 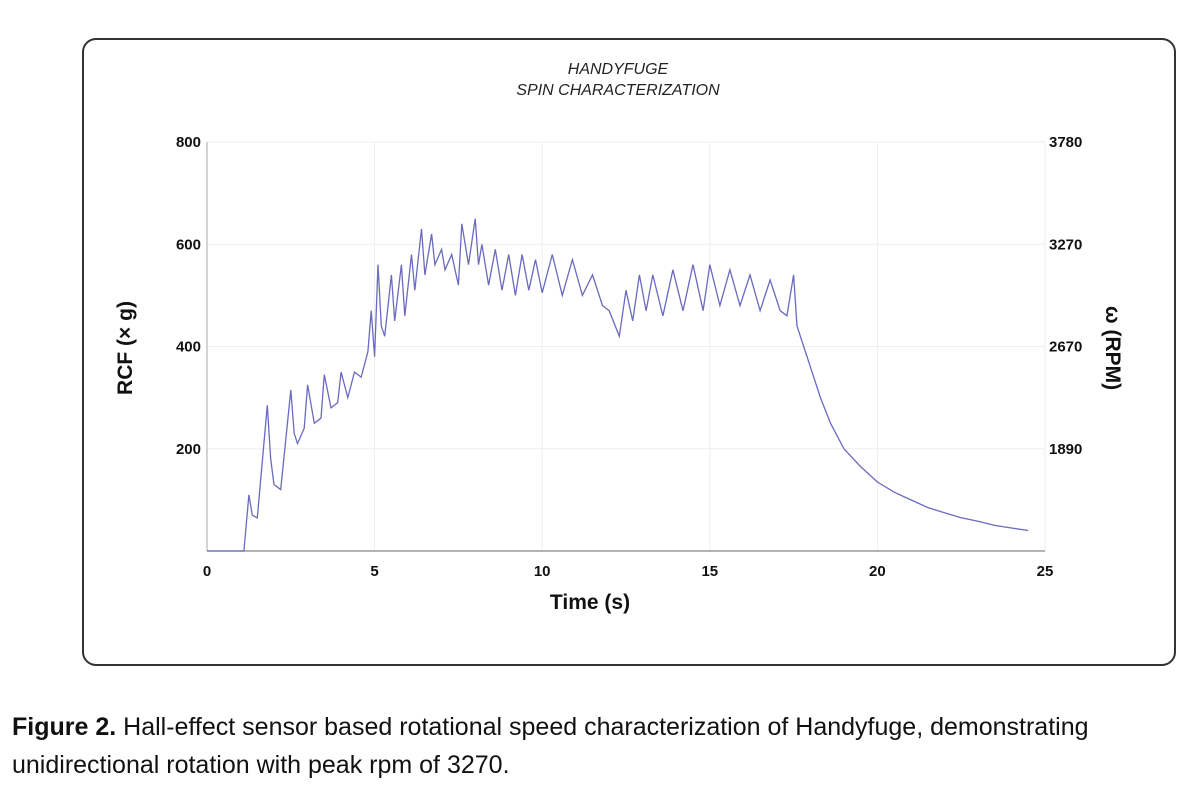 What do you see at coordinates (207, 571) in the screenshot?
I see `x-tick-label: 0` at bounding box center [207, 571].